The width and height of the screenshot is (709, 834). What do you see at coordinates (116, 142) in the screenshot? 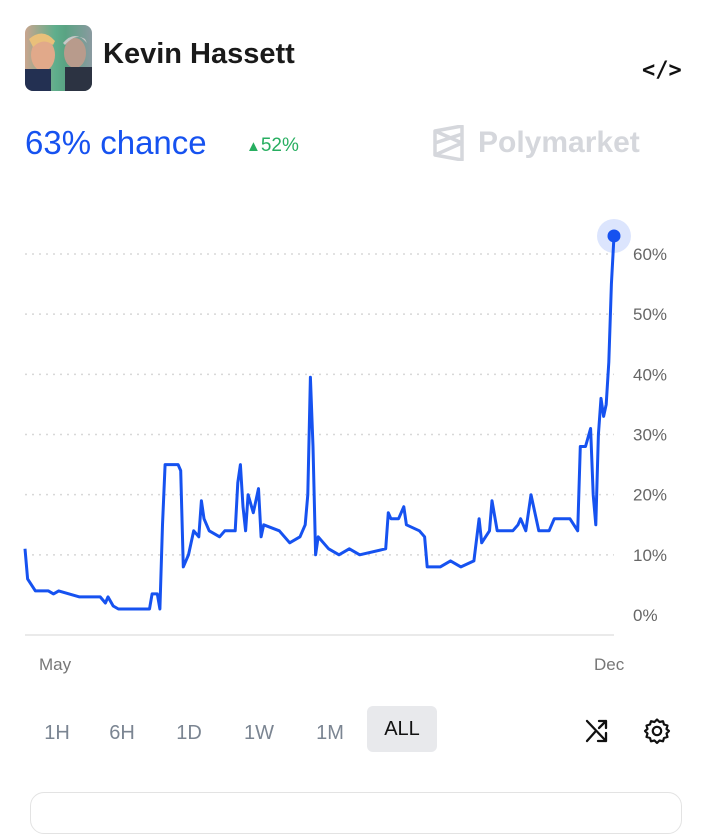
I see `chance-value: 63% chance` at bounding box center [116, 142].